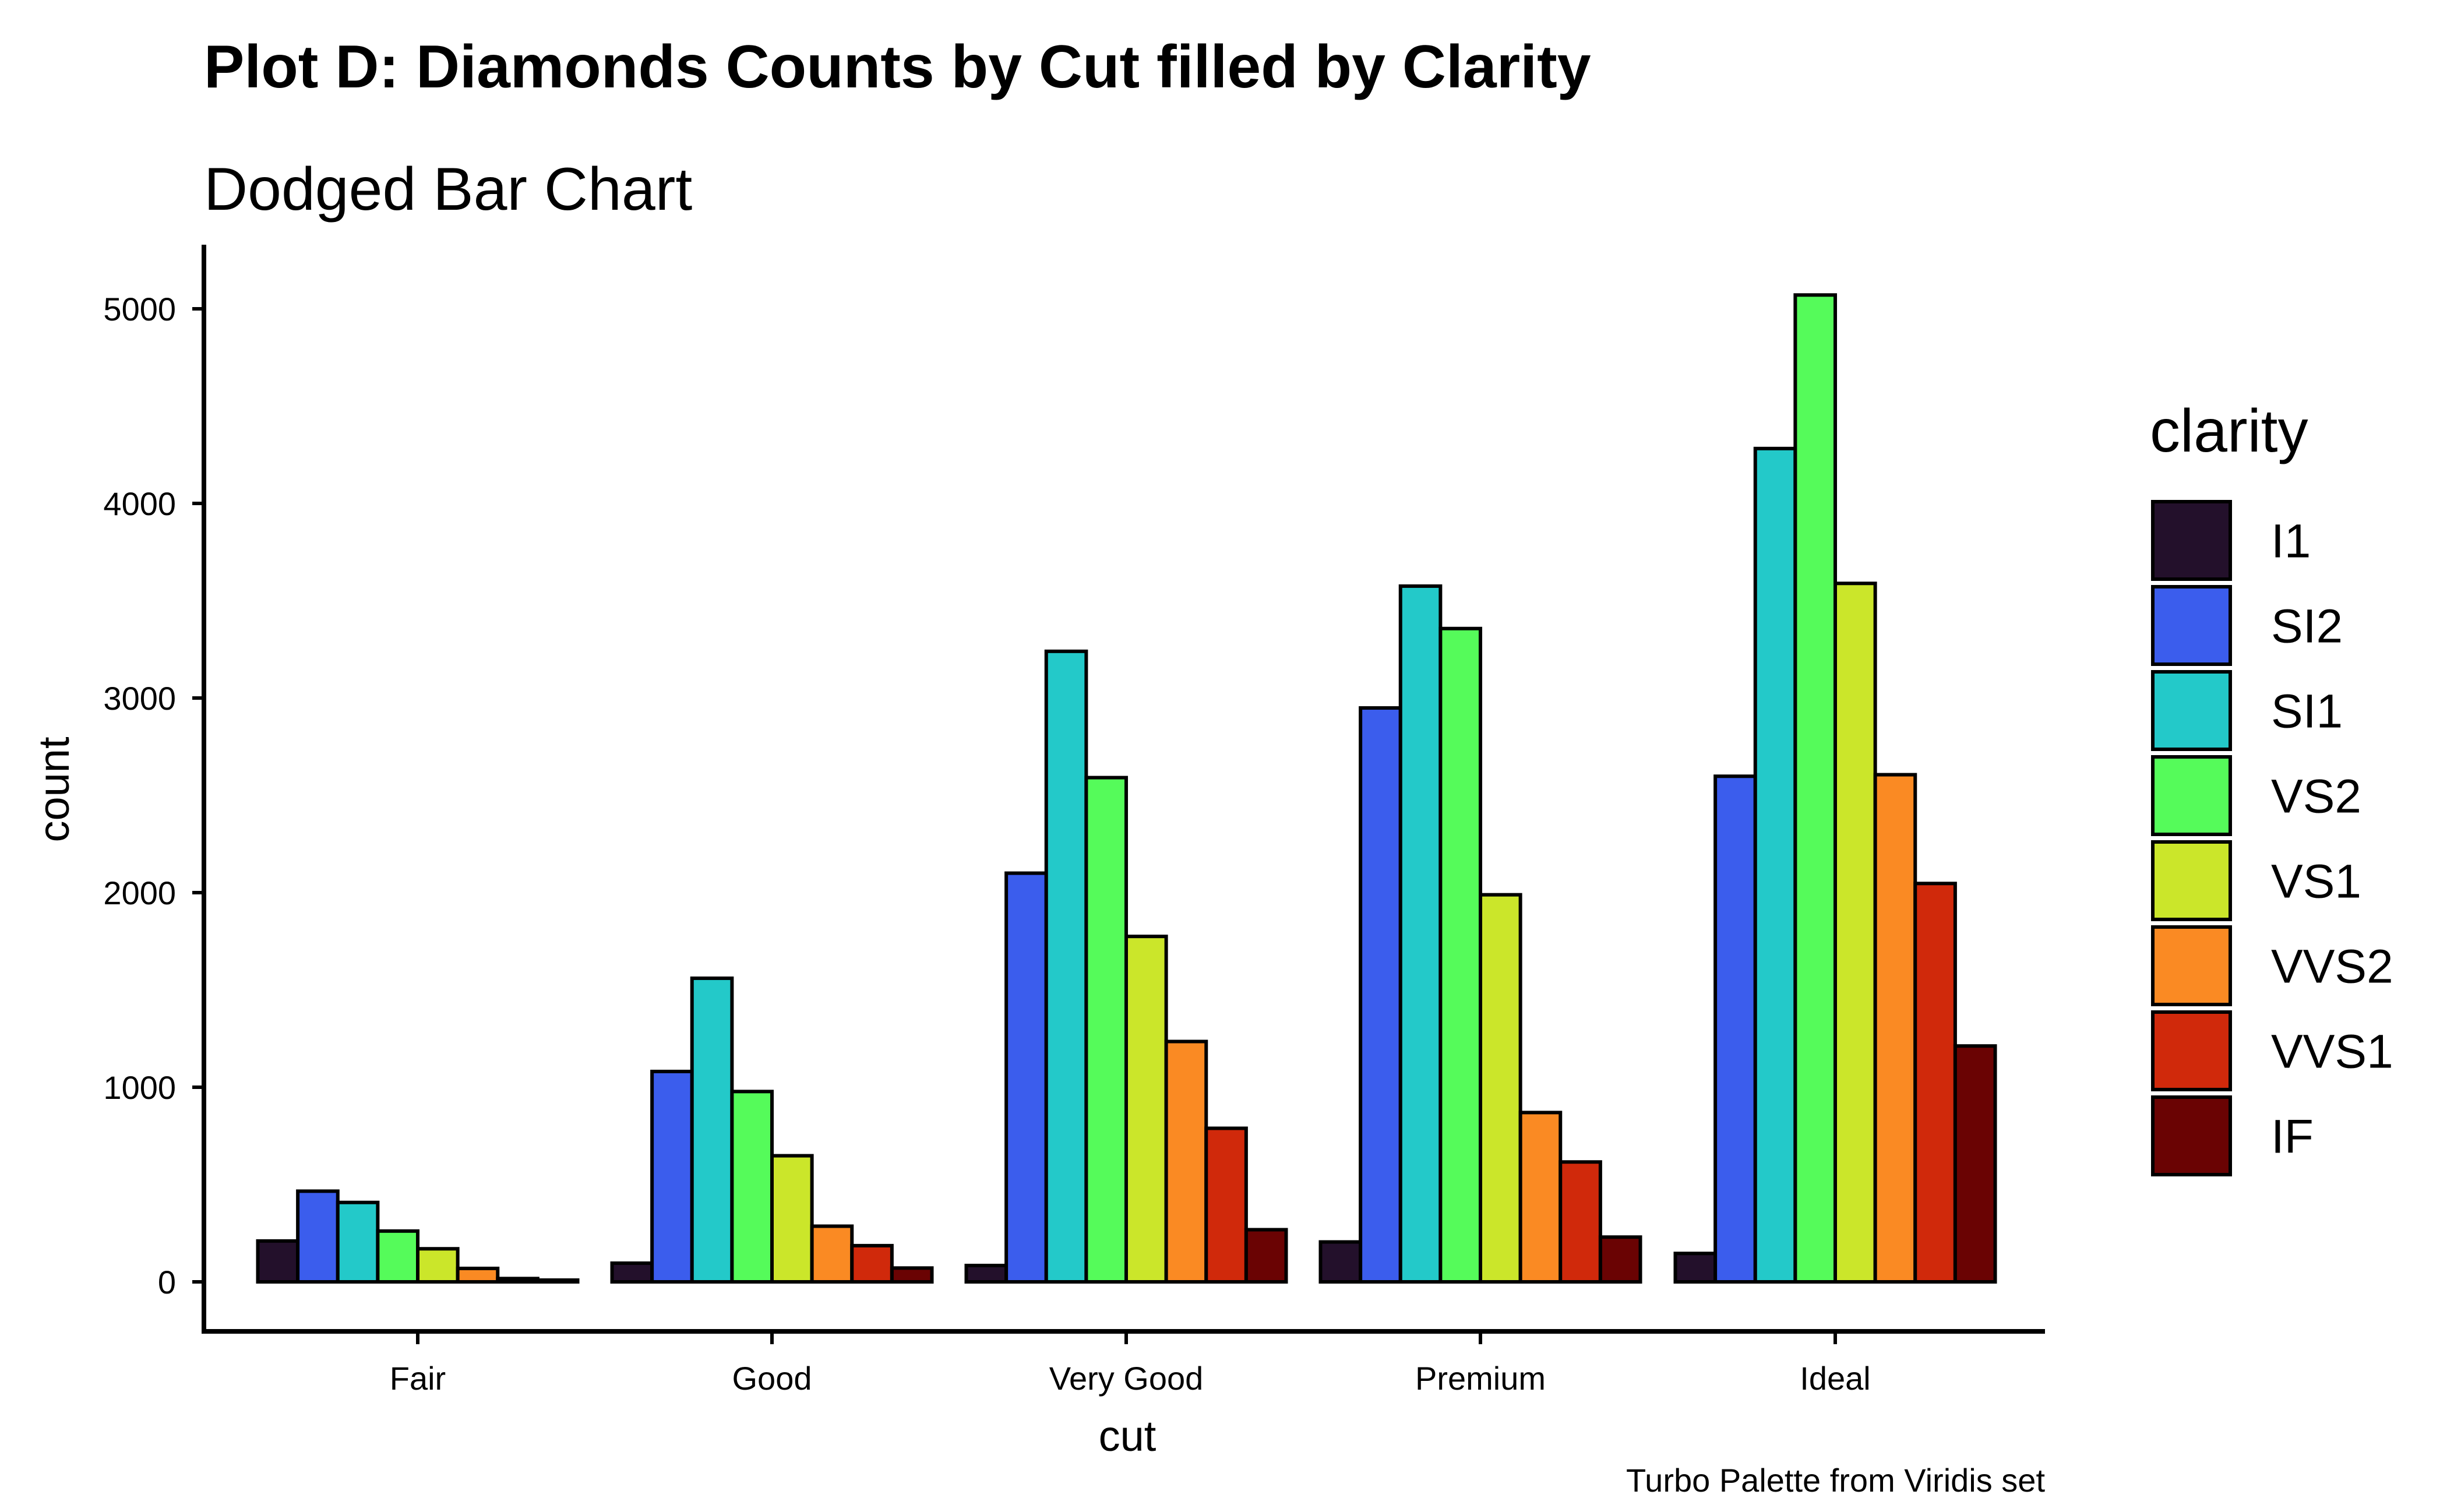 Image resolution: width=2447 pixels, height=1512 pixels. I want to click on legend-key-vs2, so click(2191, 795).